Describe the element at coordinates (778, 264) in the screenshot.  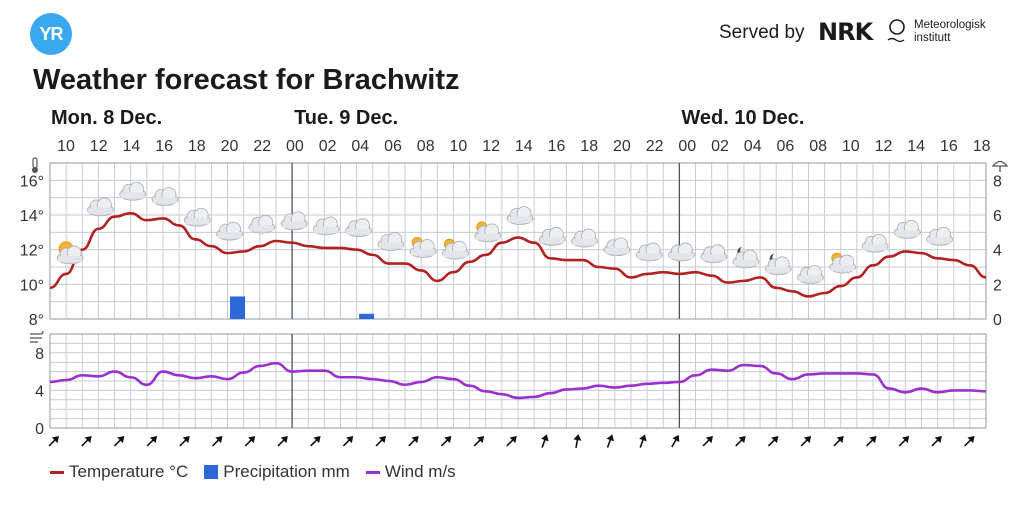
I see `cloud-moon-icon` at that location.